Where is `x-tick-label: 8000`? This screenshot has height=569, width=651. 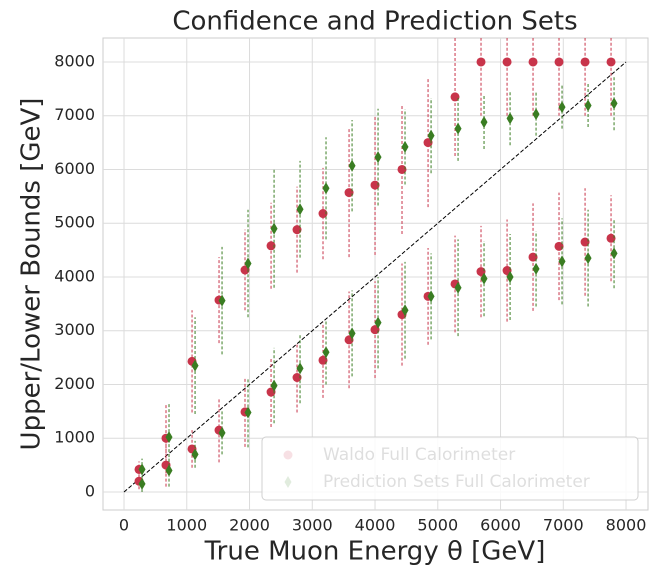
x-tick-label: 8000 is located at coordinates (626, 525).